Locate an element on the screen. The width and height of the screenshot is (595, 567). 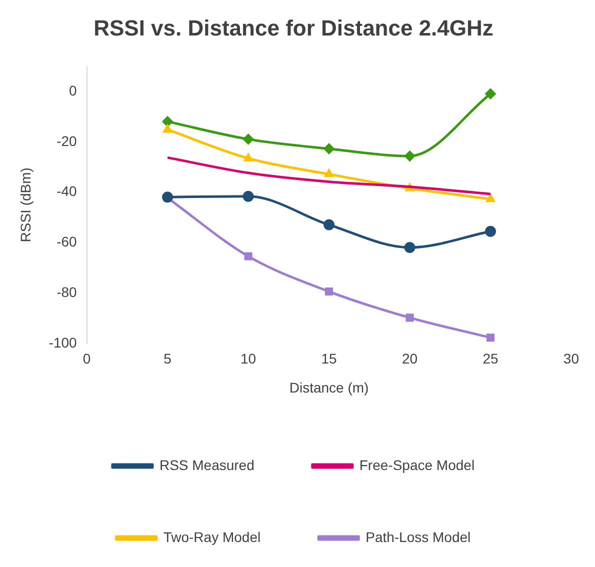
x-tick-label: 25 is located at coordinates (490, 358).